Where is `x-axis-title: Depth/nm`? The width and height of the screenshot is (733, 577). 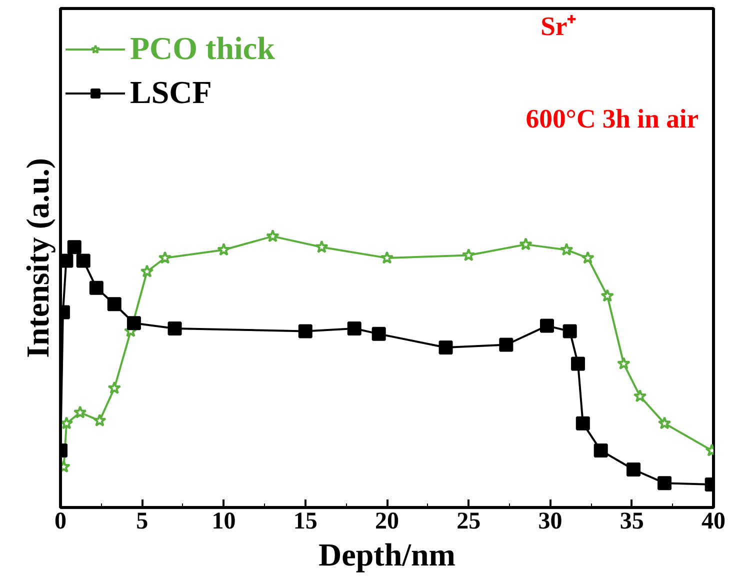 x-axis-title: Depth/nm is located at coordinates (387, 554).